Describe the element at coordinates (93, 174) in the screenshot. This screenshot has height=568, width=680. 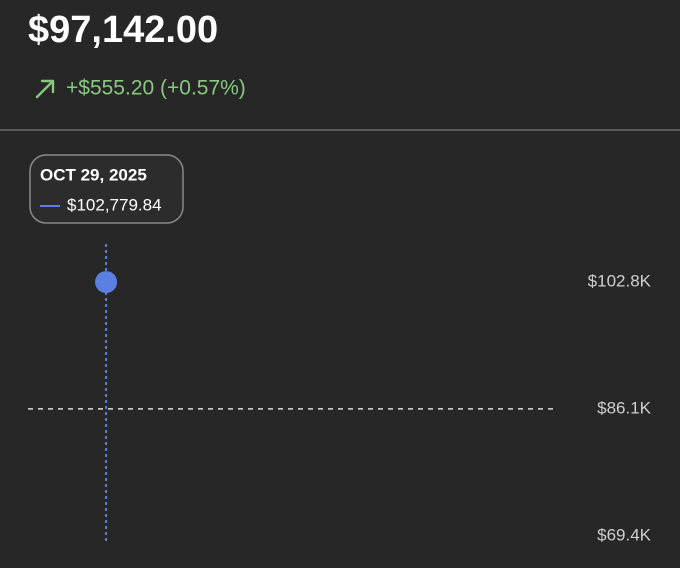
I see `tooltip-date: OCT 29, 2025` at that location.